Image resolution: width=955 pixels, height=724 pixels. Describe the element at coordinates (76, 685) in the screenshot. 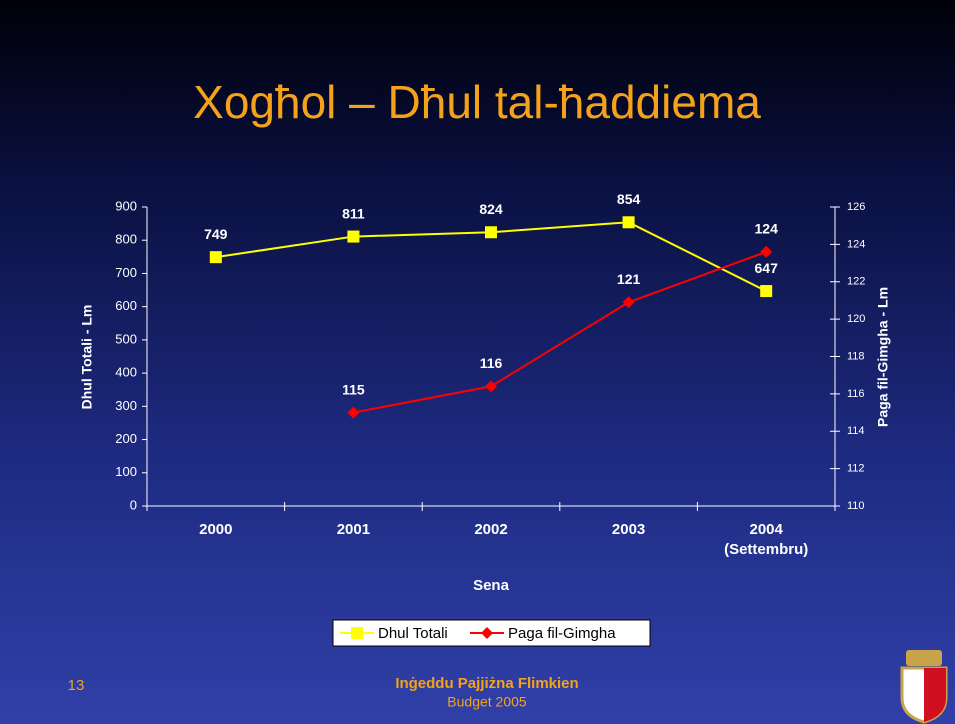

I see `page-number: 13` at that location.